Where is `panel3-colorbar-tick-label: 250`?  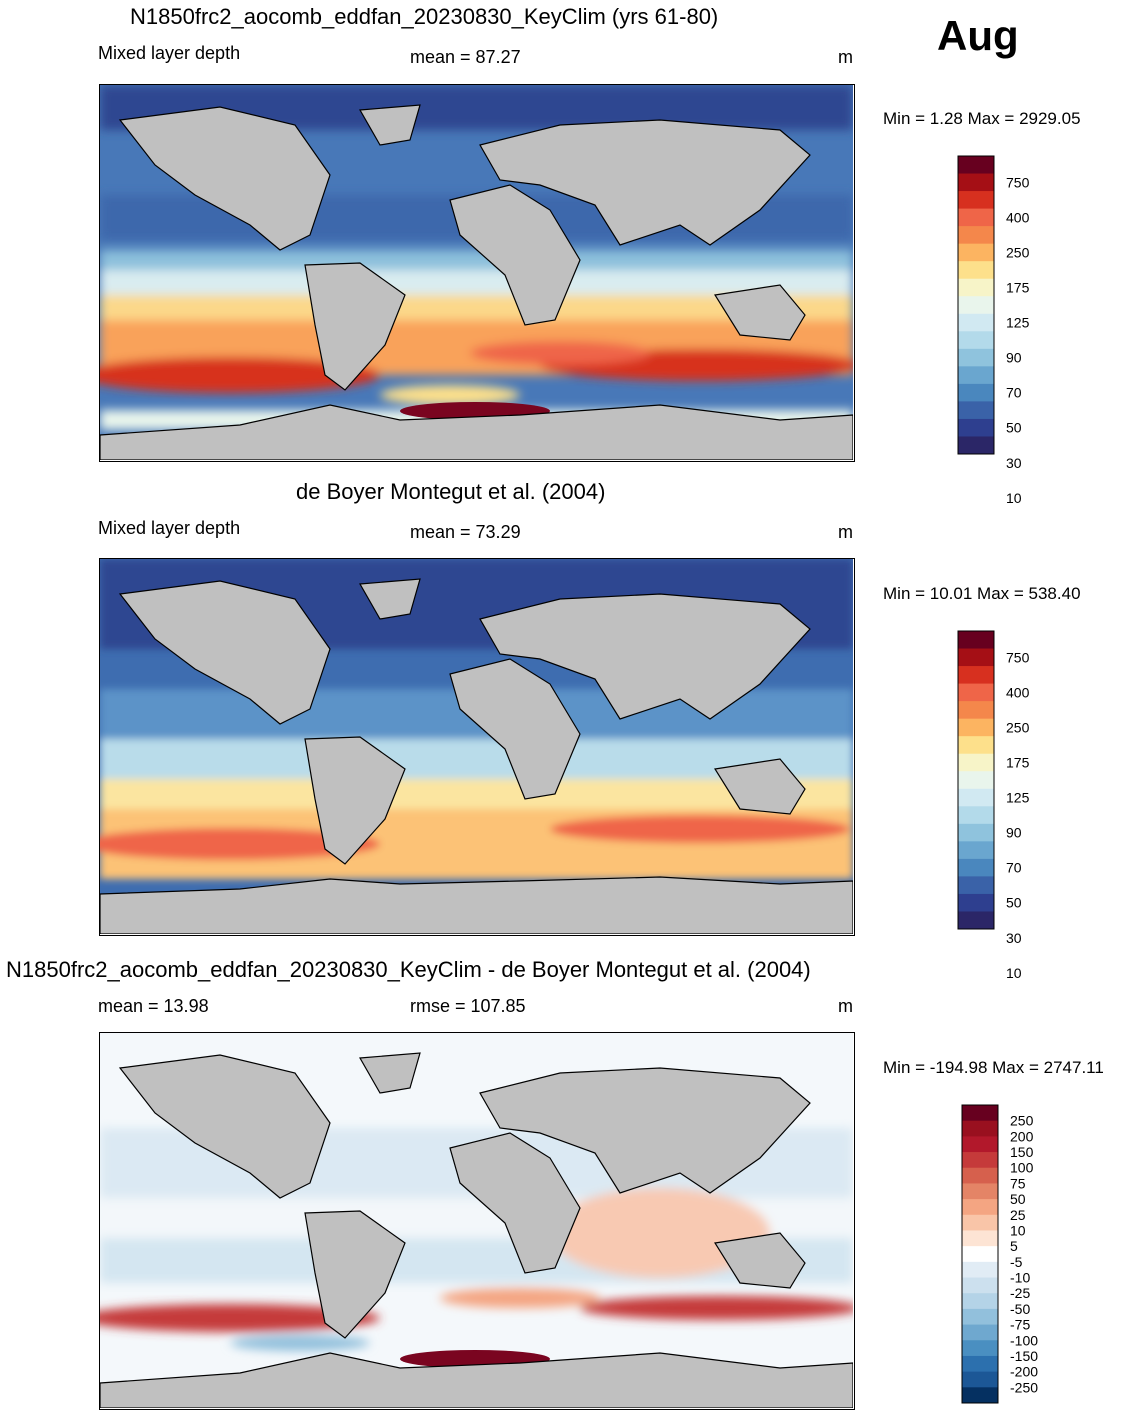 panel3-colorbar-tick-label: 250 is located at coordinates (1022, 1121).